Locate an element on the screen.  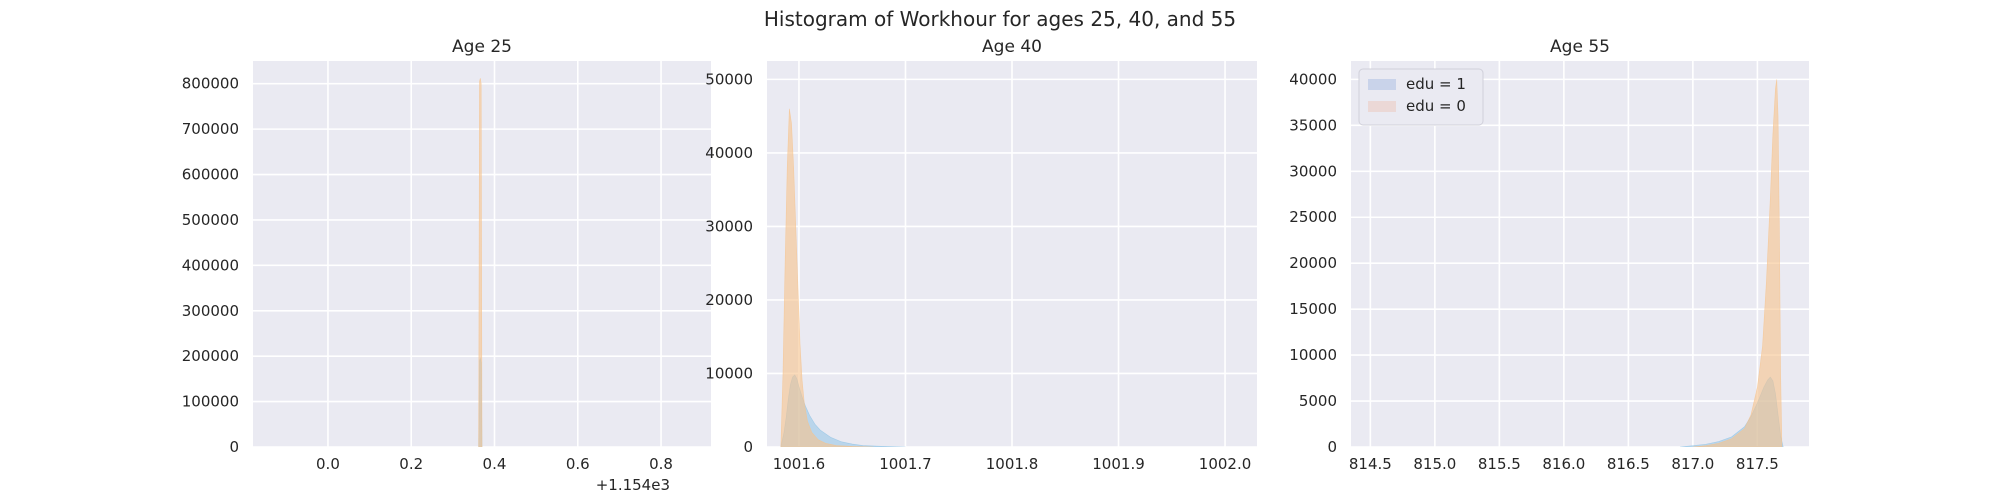
x-tick-label: 817.0 is located at coordinates (1692, 464).